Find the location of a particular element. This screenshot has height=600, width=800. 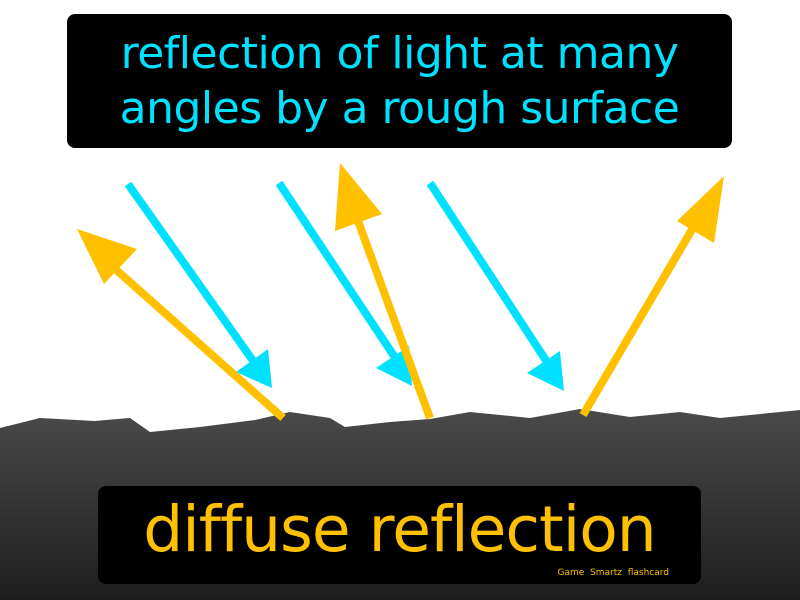

definition-line-1: reflection of light at many is located at coordinates (399, 53).